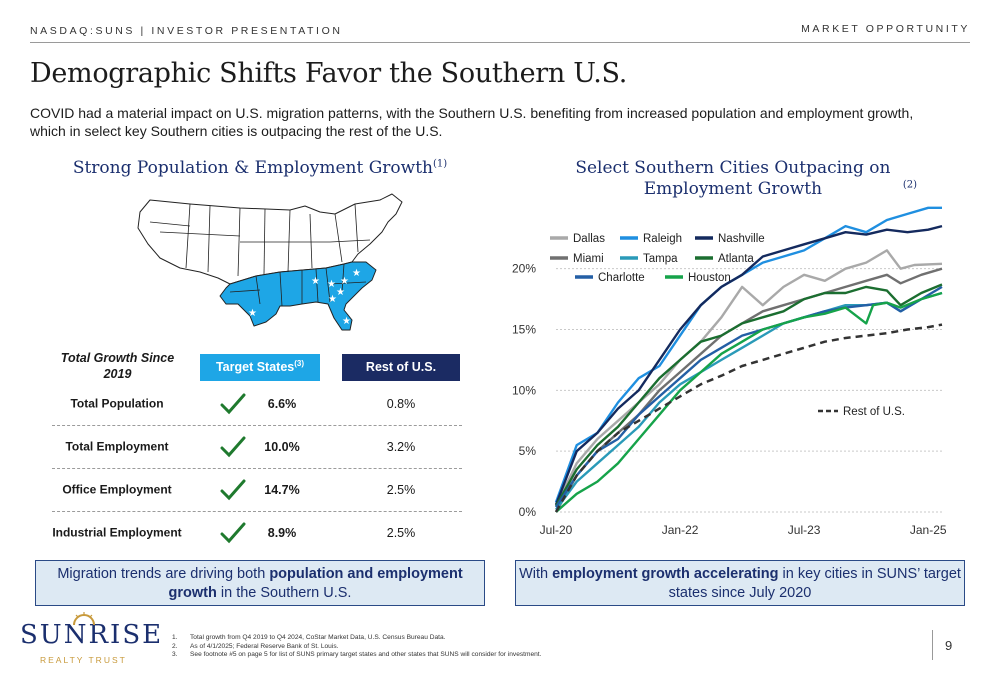 Image resolution: width=1000 pixels, height=685 pixels. What do you see at coordinates (84, 619) in the screenshot?
I see `sun-logo-icon` at bounding box center [84, 619].